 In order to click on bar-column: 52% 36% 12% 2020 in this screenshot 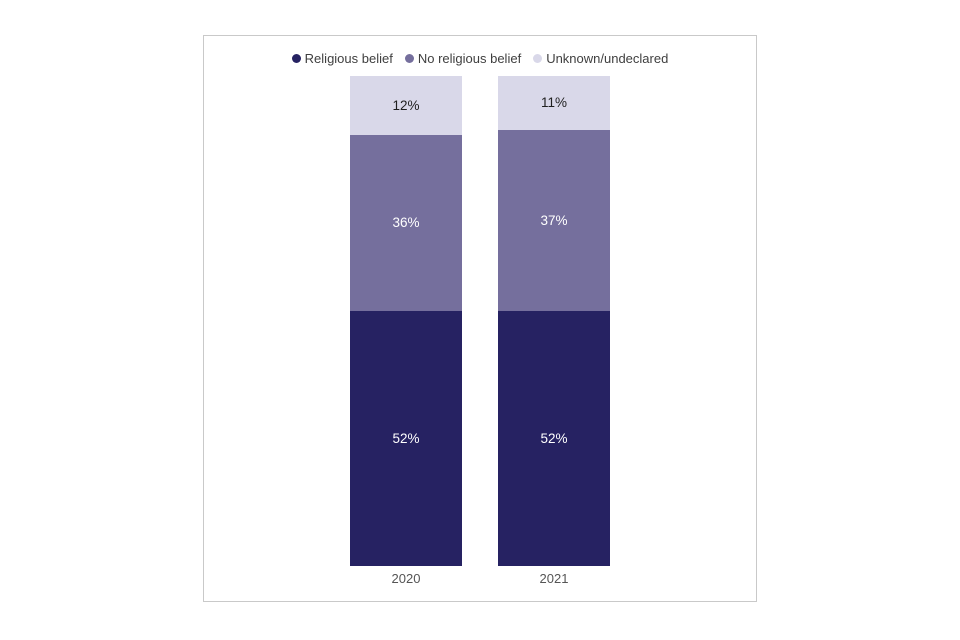, I will do `click(406, 334)`.